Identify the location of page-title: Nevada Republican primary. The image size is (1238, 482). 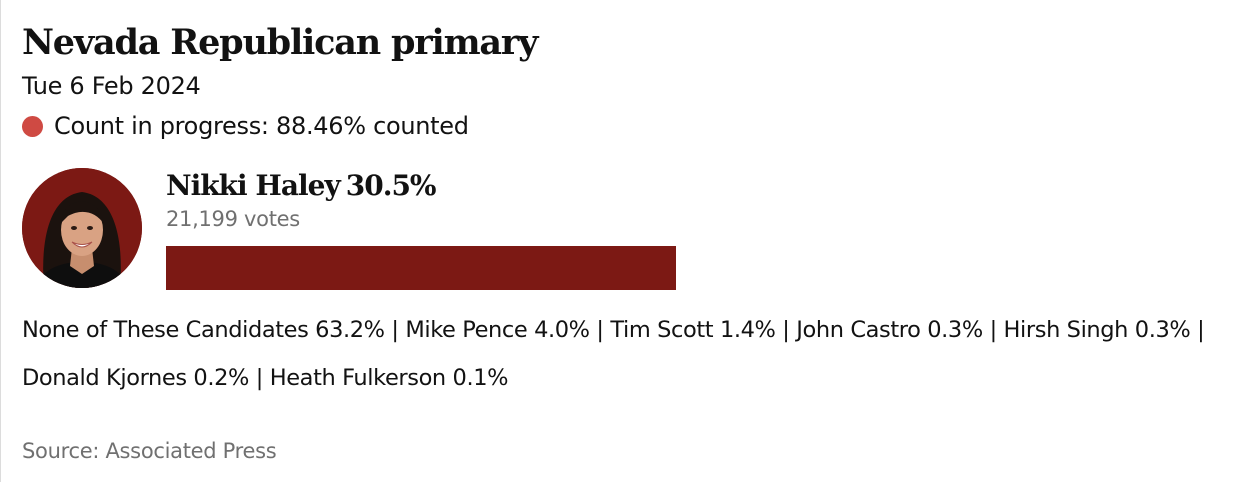
(280, 42).